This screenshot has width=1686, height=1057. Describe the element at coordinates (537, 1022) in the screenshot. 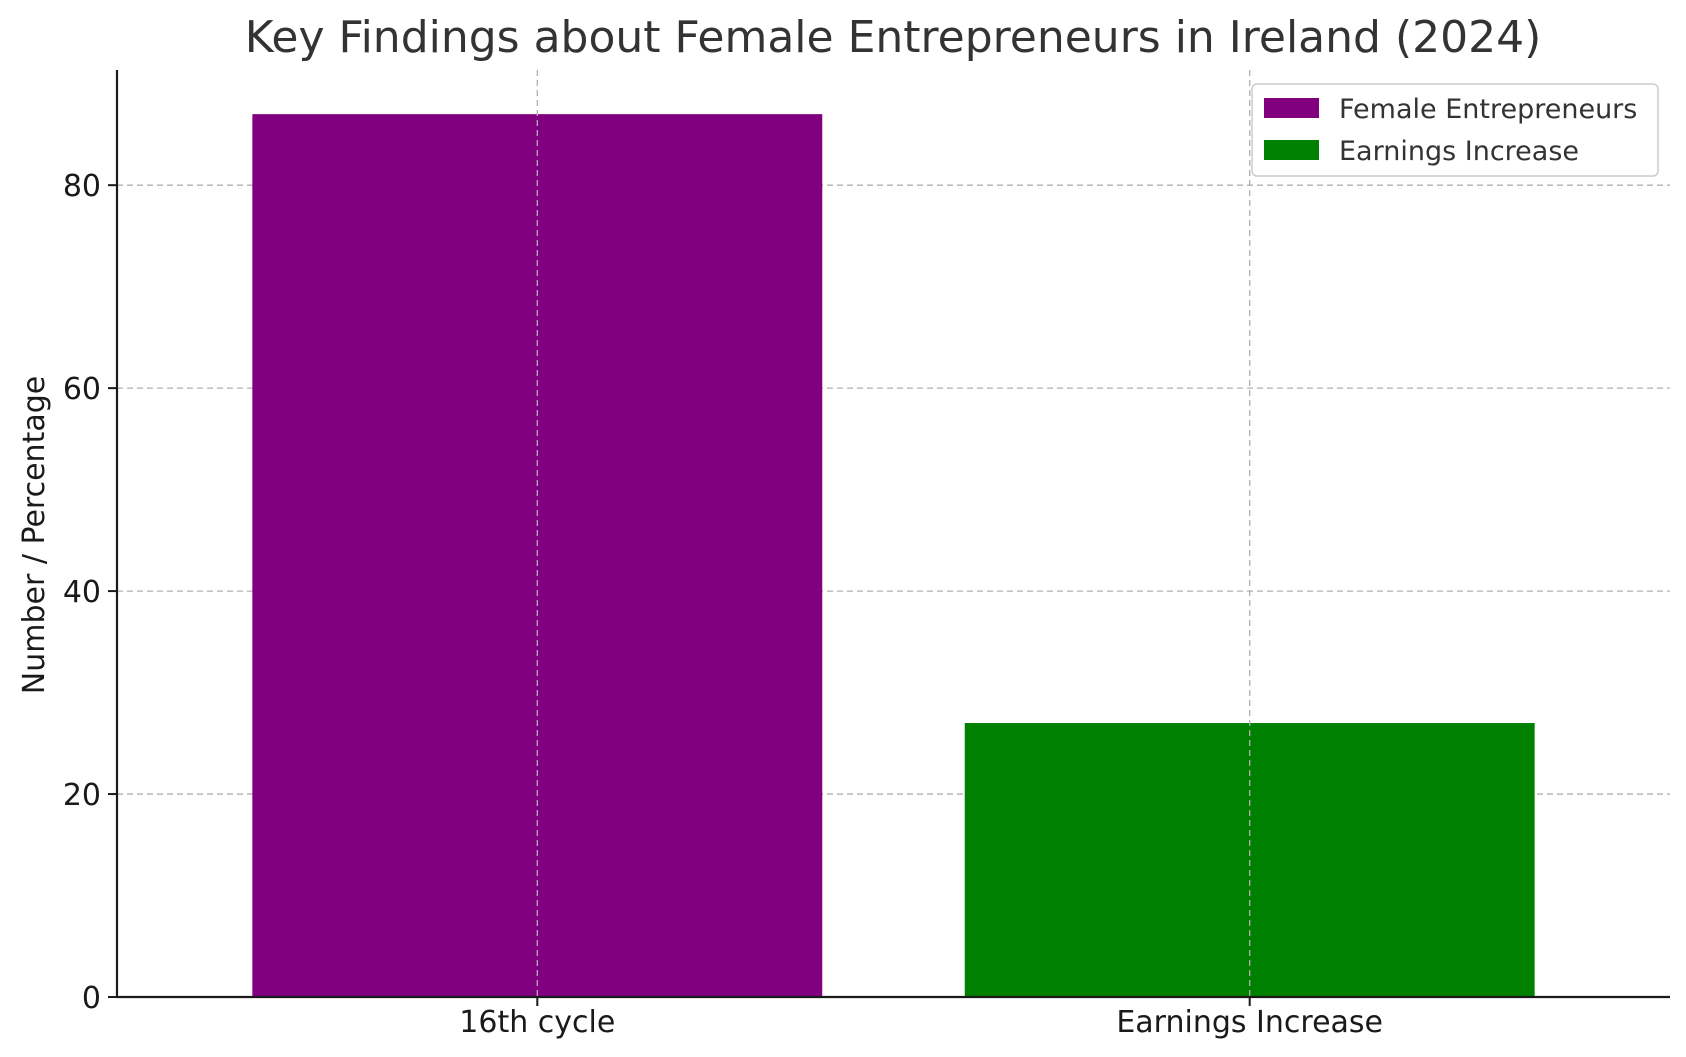

I see `x-tick-label: 16th cycle` at that location.